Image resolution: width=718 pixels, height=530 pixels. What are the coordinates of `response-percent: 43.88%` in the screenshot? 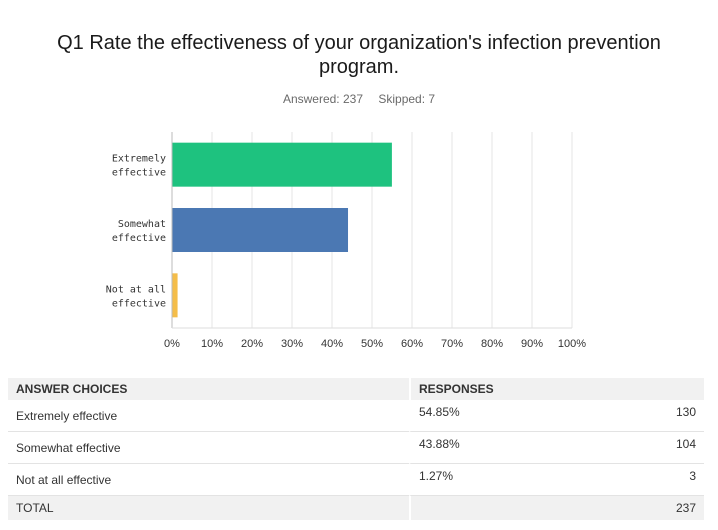 It's located at (518, 448).